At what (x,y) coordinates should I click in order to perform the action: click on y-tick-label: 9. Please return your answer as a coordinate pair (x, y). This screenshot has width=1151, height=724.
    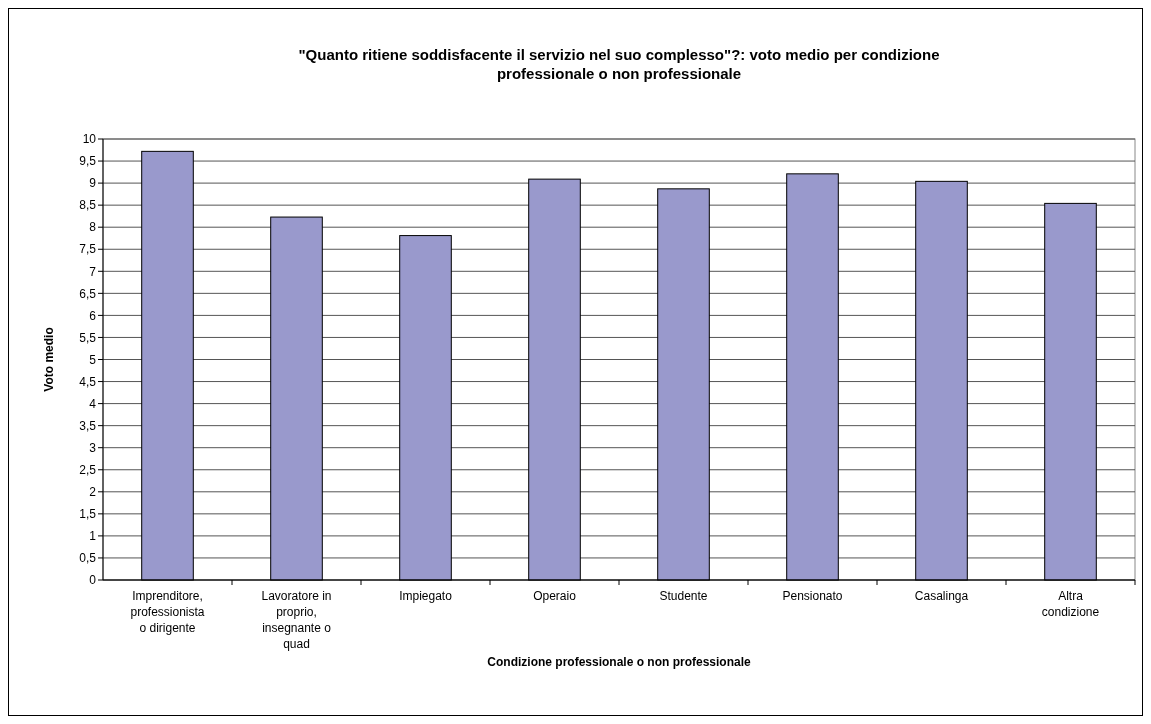
    Looking at the image, I should click on (93, 183).